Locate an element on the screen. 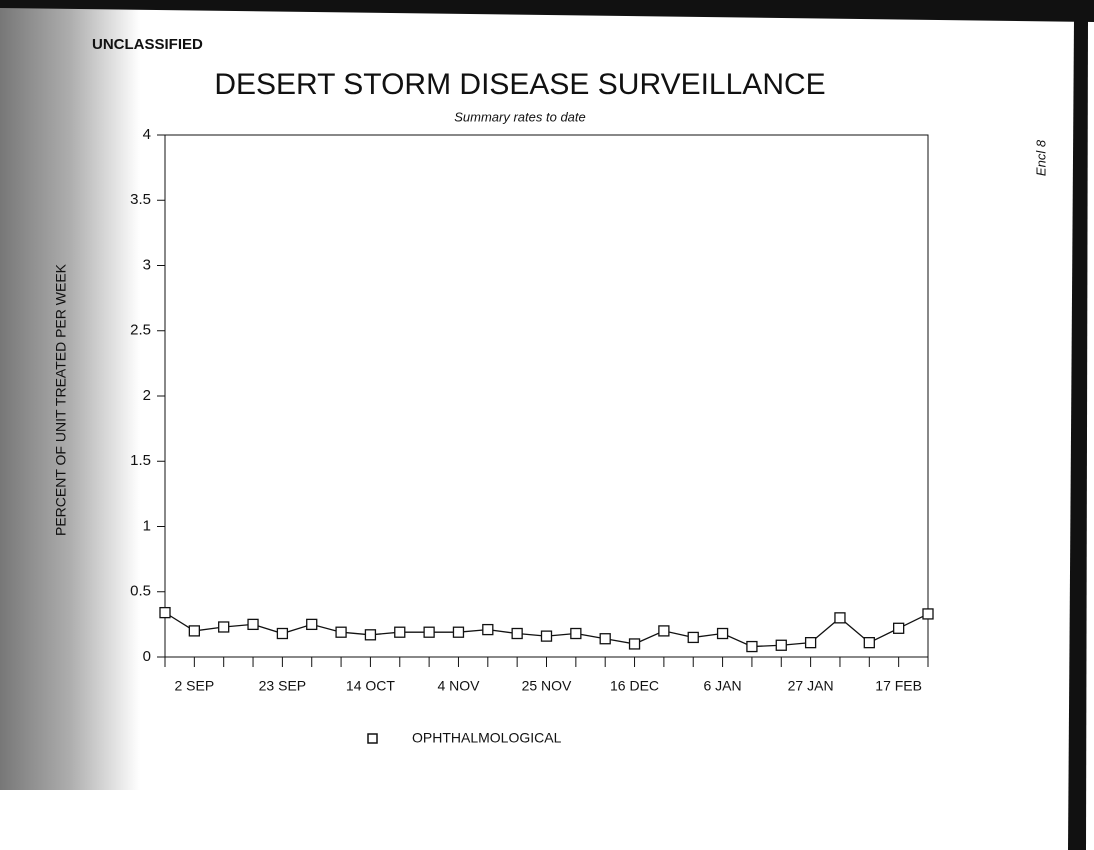 The height and width of the screenshot is (850, 1094). y-axis-label: PERCENT OF UNIT TREATED PER WEEK is located at coordinates (61, 399).